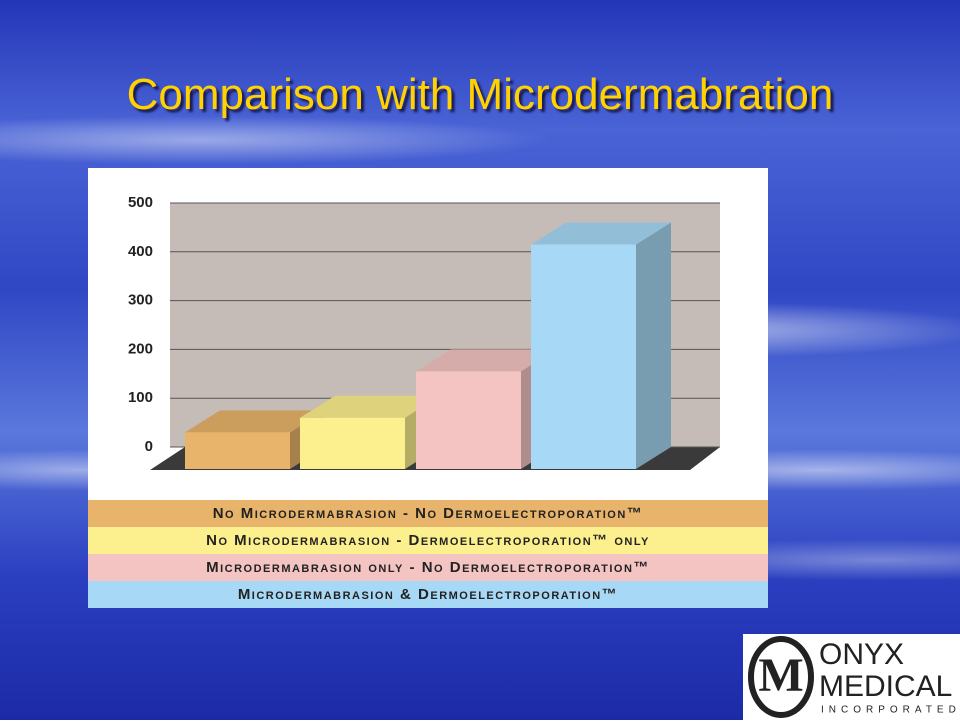  Describe the element at coordinates (885, 686) in the screenshot. I see `logo-line2: MEDICAL` at that location.